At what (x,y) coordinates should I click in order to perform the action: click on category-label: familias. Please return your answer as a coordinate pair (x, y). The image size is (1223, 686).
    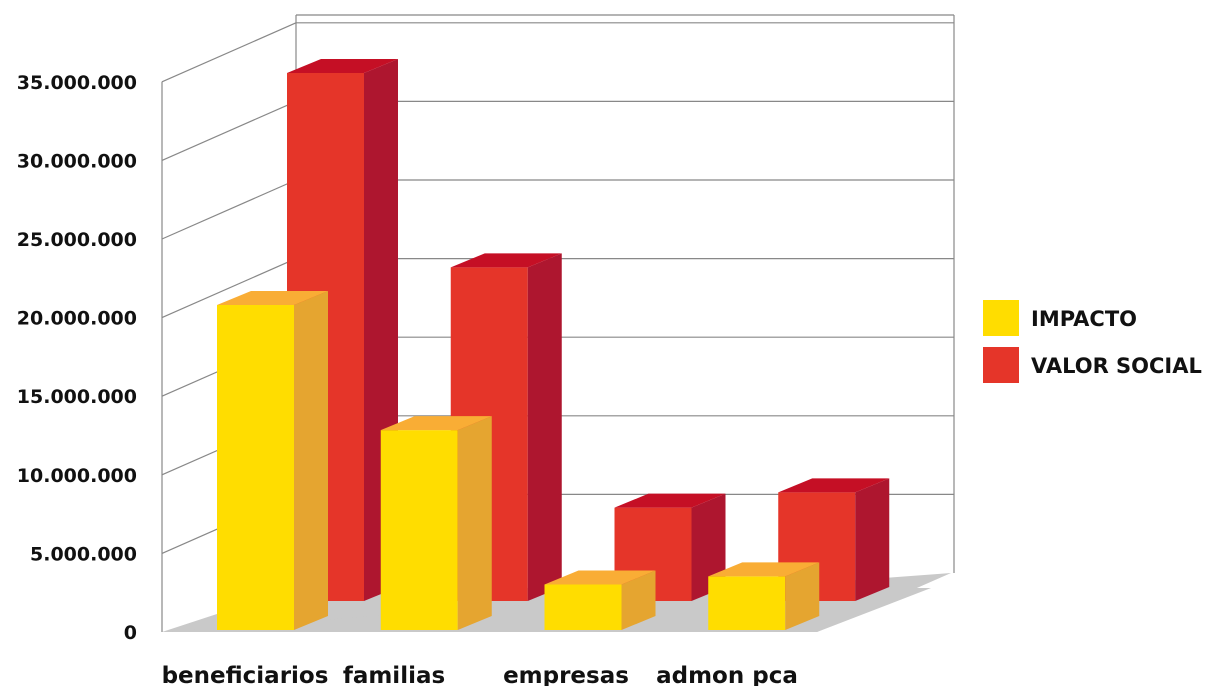
    Looking at the image, I should click on (394, 674).